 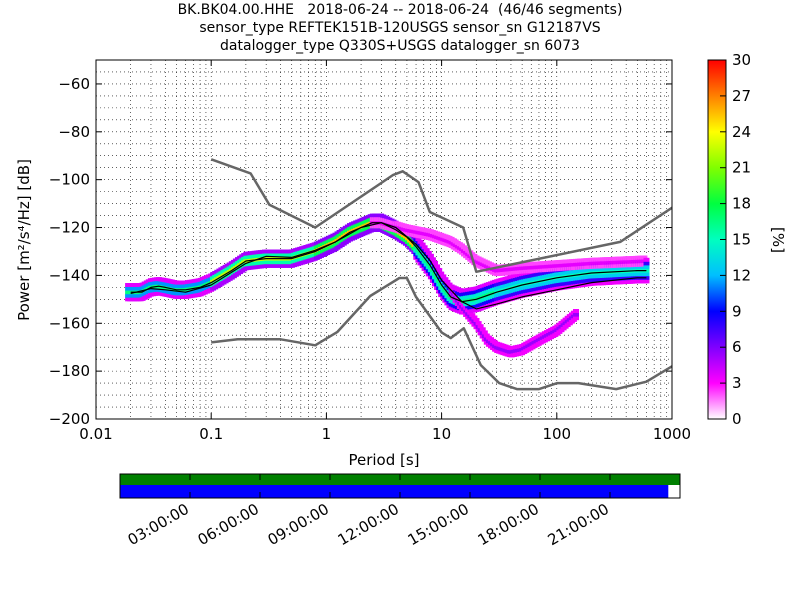 What do you see at coordinates (69, 180) in the screenshot?
I see `y-tick-label: −100` at bounding box center [69, 180].